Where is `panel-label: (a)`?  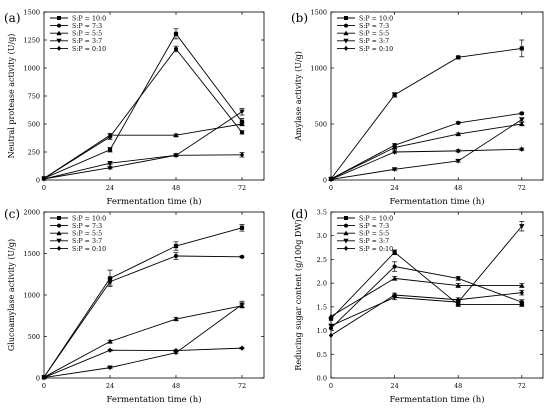 panel-label: (a) is located at coordinates (12, 18).